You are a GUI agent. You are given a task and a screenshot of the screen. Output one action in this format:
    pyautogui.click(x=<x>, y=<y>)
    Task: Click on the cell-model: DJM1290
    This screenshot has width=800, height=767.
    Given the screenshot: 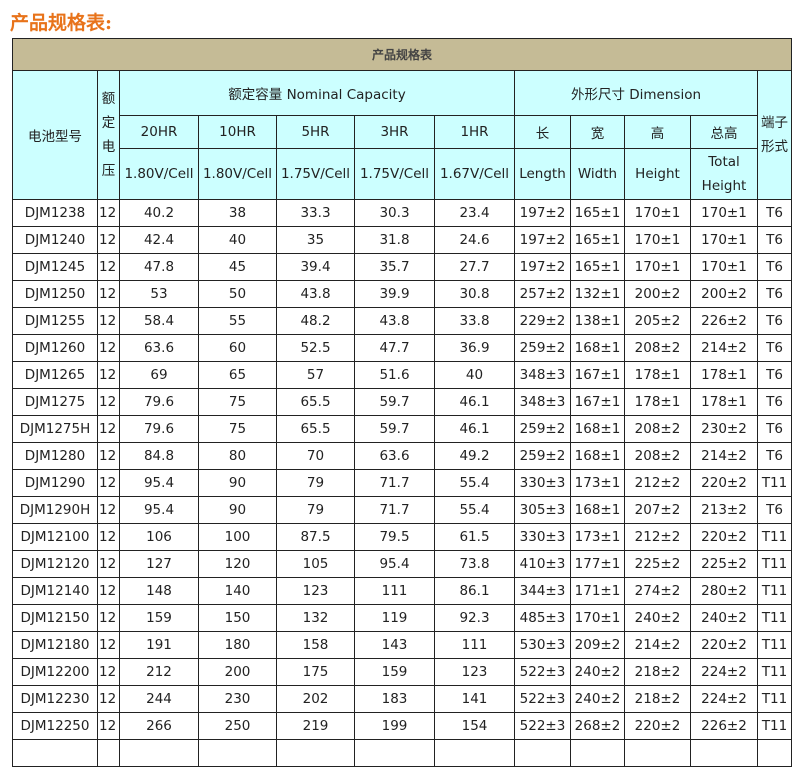 What is the action you would take?
    pyautogui.click(x=55, y=483)
    